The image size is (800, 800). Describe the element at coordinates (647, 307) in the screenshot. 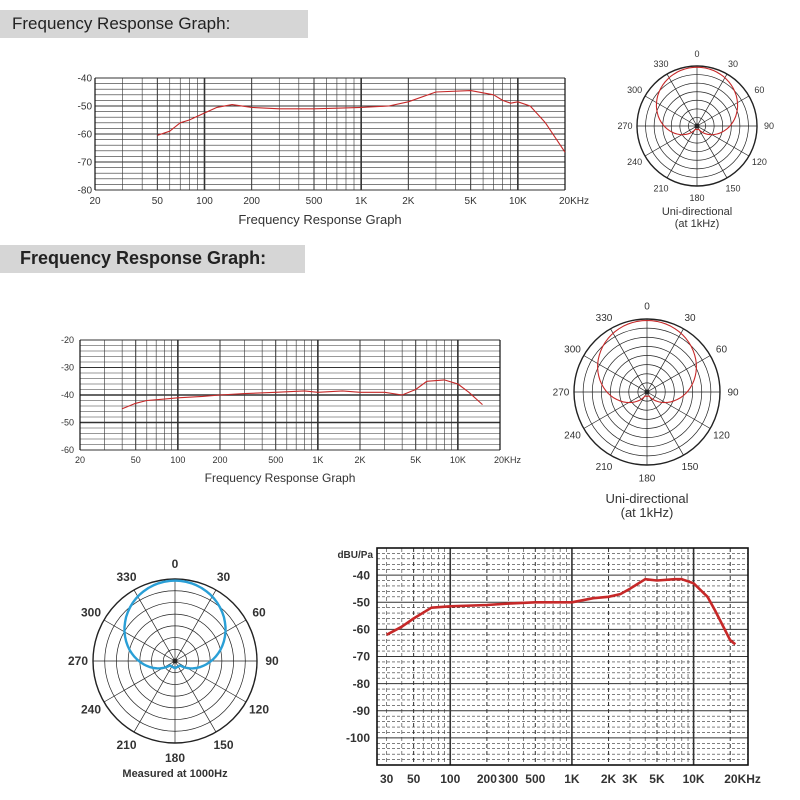

I see `polar-angle-label: 0` at that location.